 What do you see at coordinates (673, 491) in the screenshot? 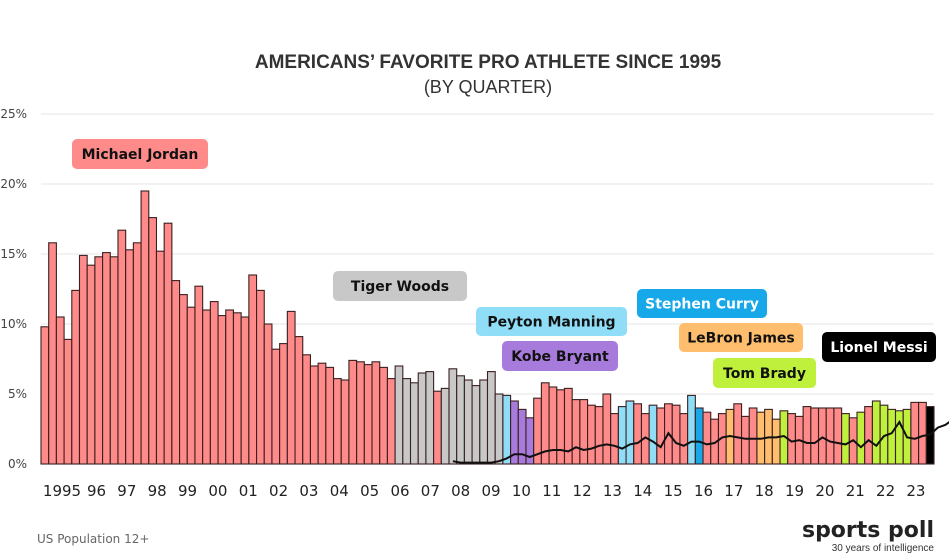
I see `x-tick-label: 15` at bounding box center [673, 491].